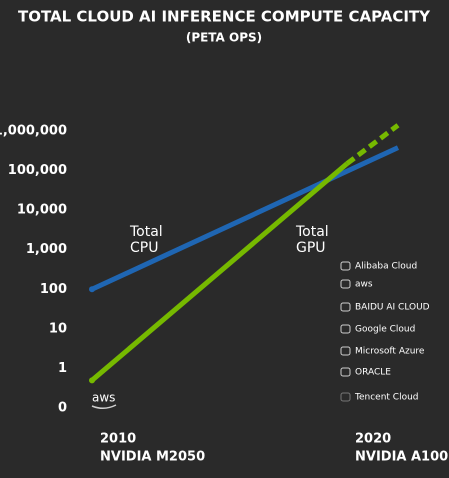 The height and width of the screenshot is (478, 449). I want to click on provider-logo: BAIDU AI CLOUD, so click(392, 308).